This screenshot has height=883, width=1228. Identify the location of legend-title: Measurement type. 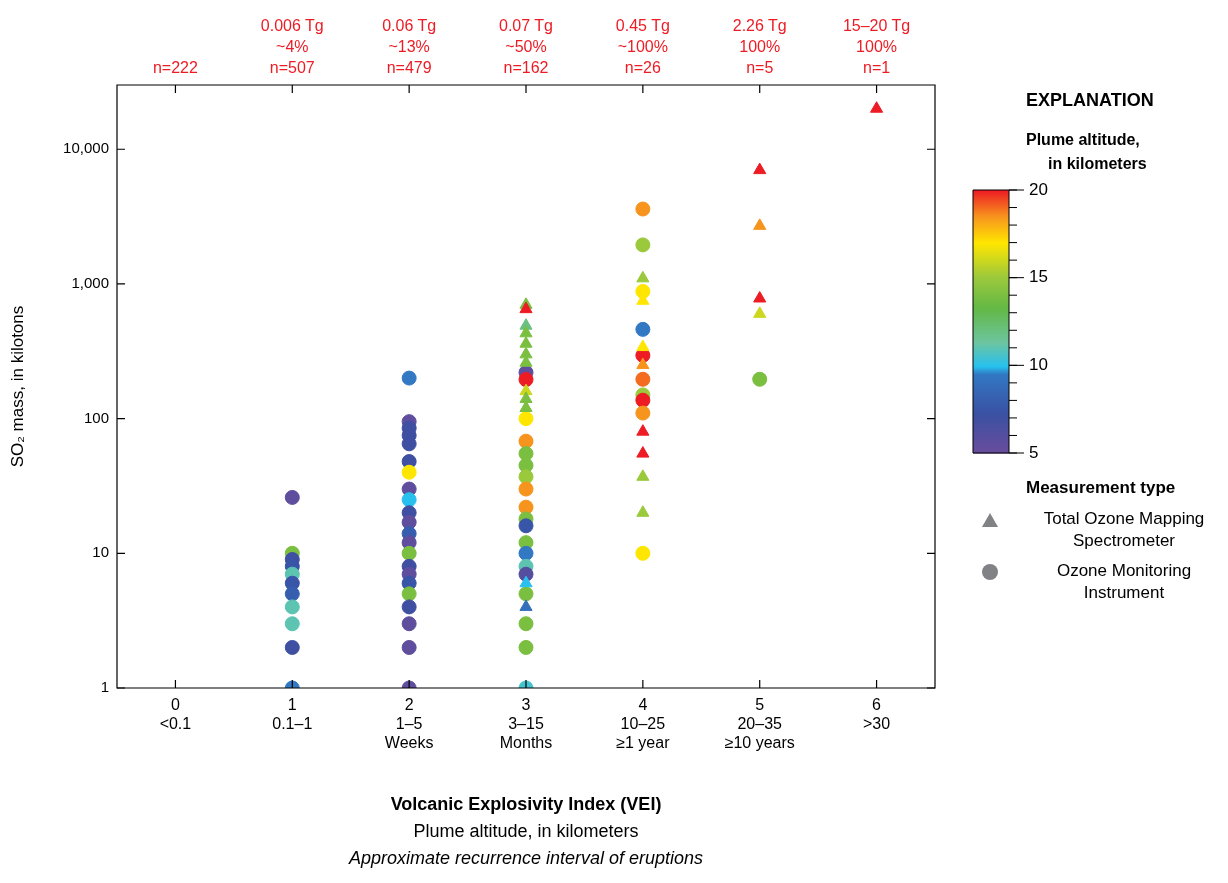
(1101, 488).